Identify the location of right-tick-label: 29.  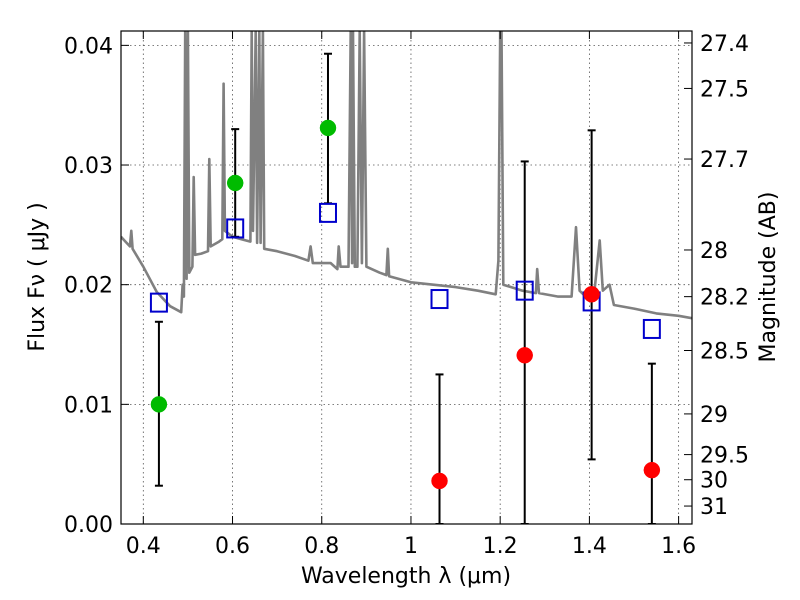
(714, 415).